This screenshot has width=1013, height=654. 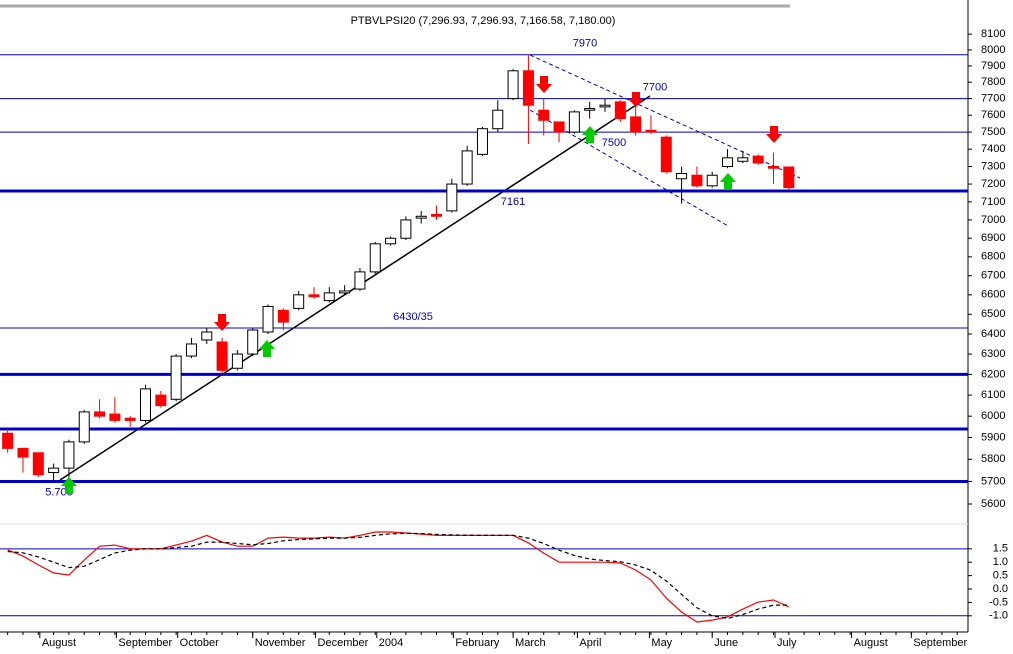 What do you see at coordinates (993, 257) in the screenshot?
I see `y-tick-label: 6800` at bounding box center [993, 257].